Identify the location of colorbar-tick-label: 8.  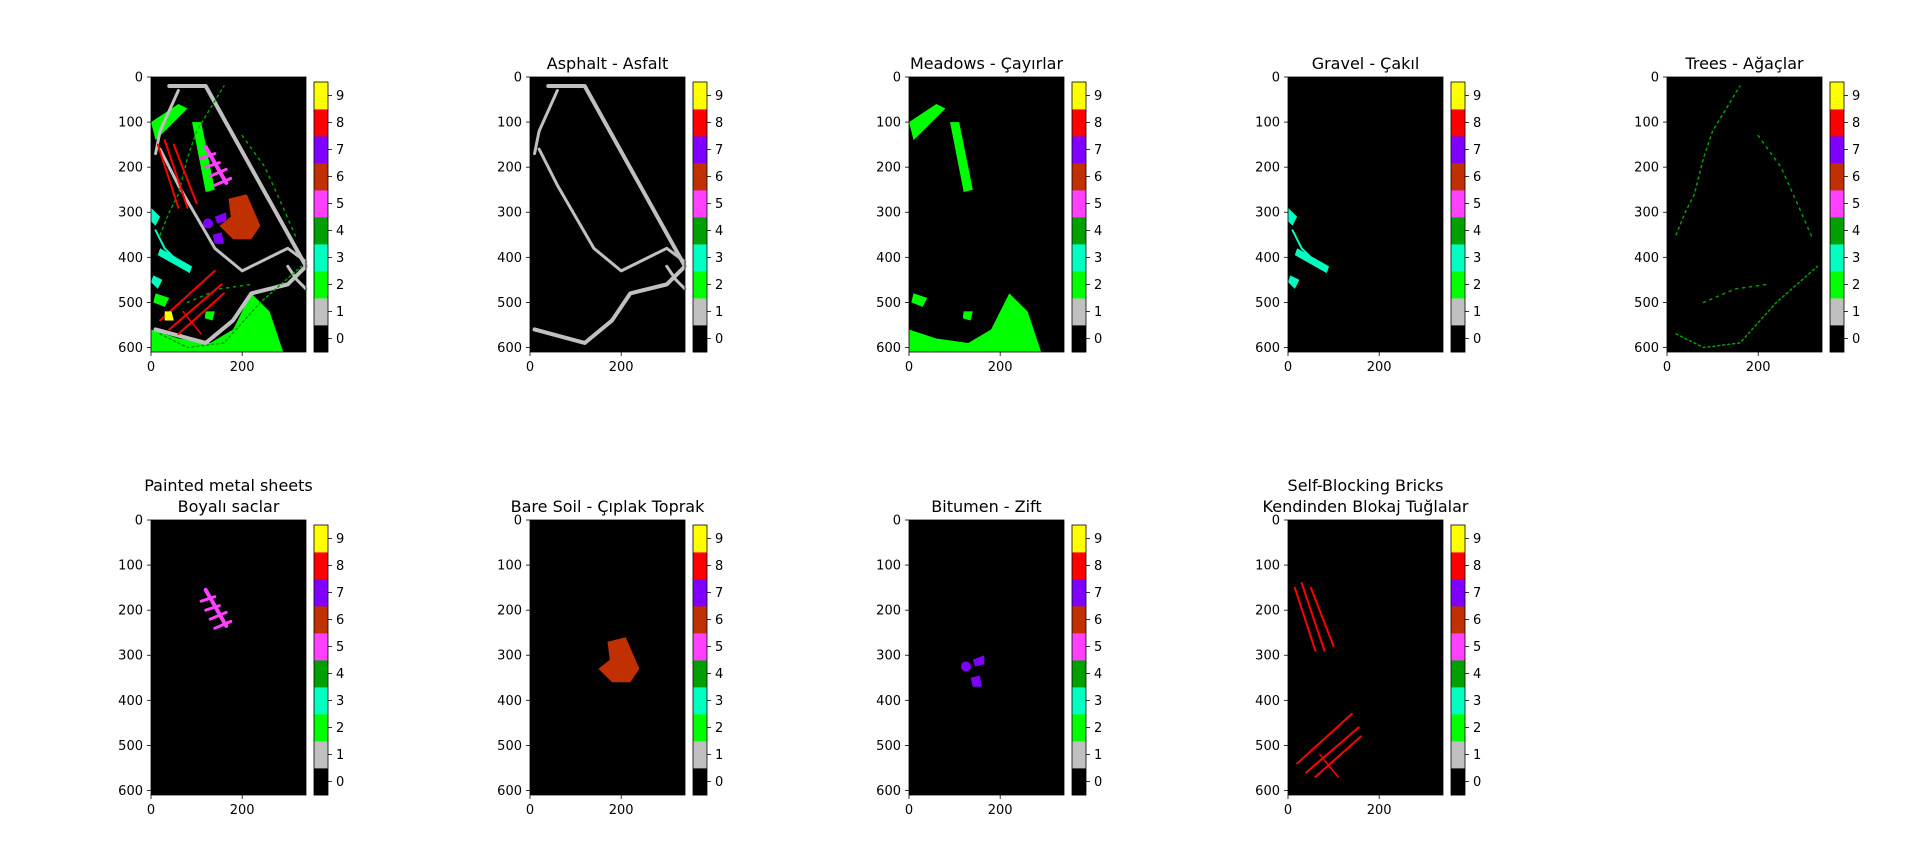
(1856, 123).